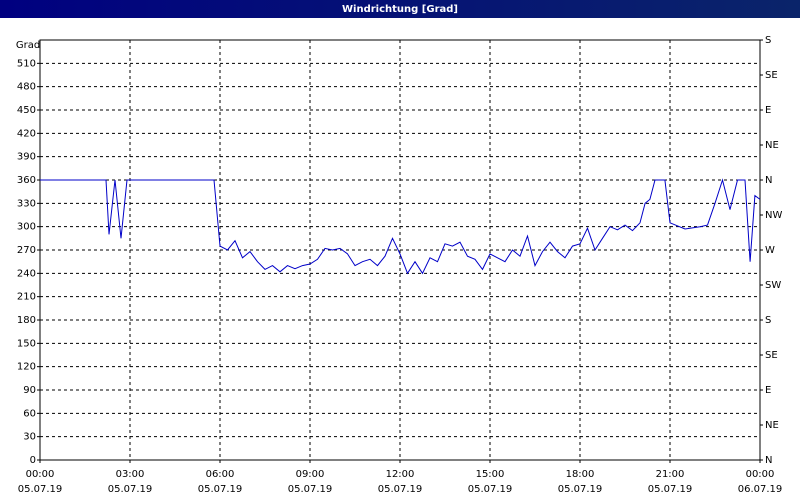 The image size is (800, 504). I want to click on y-tick-label: 270, so click(26, 250).